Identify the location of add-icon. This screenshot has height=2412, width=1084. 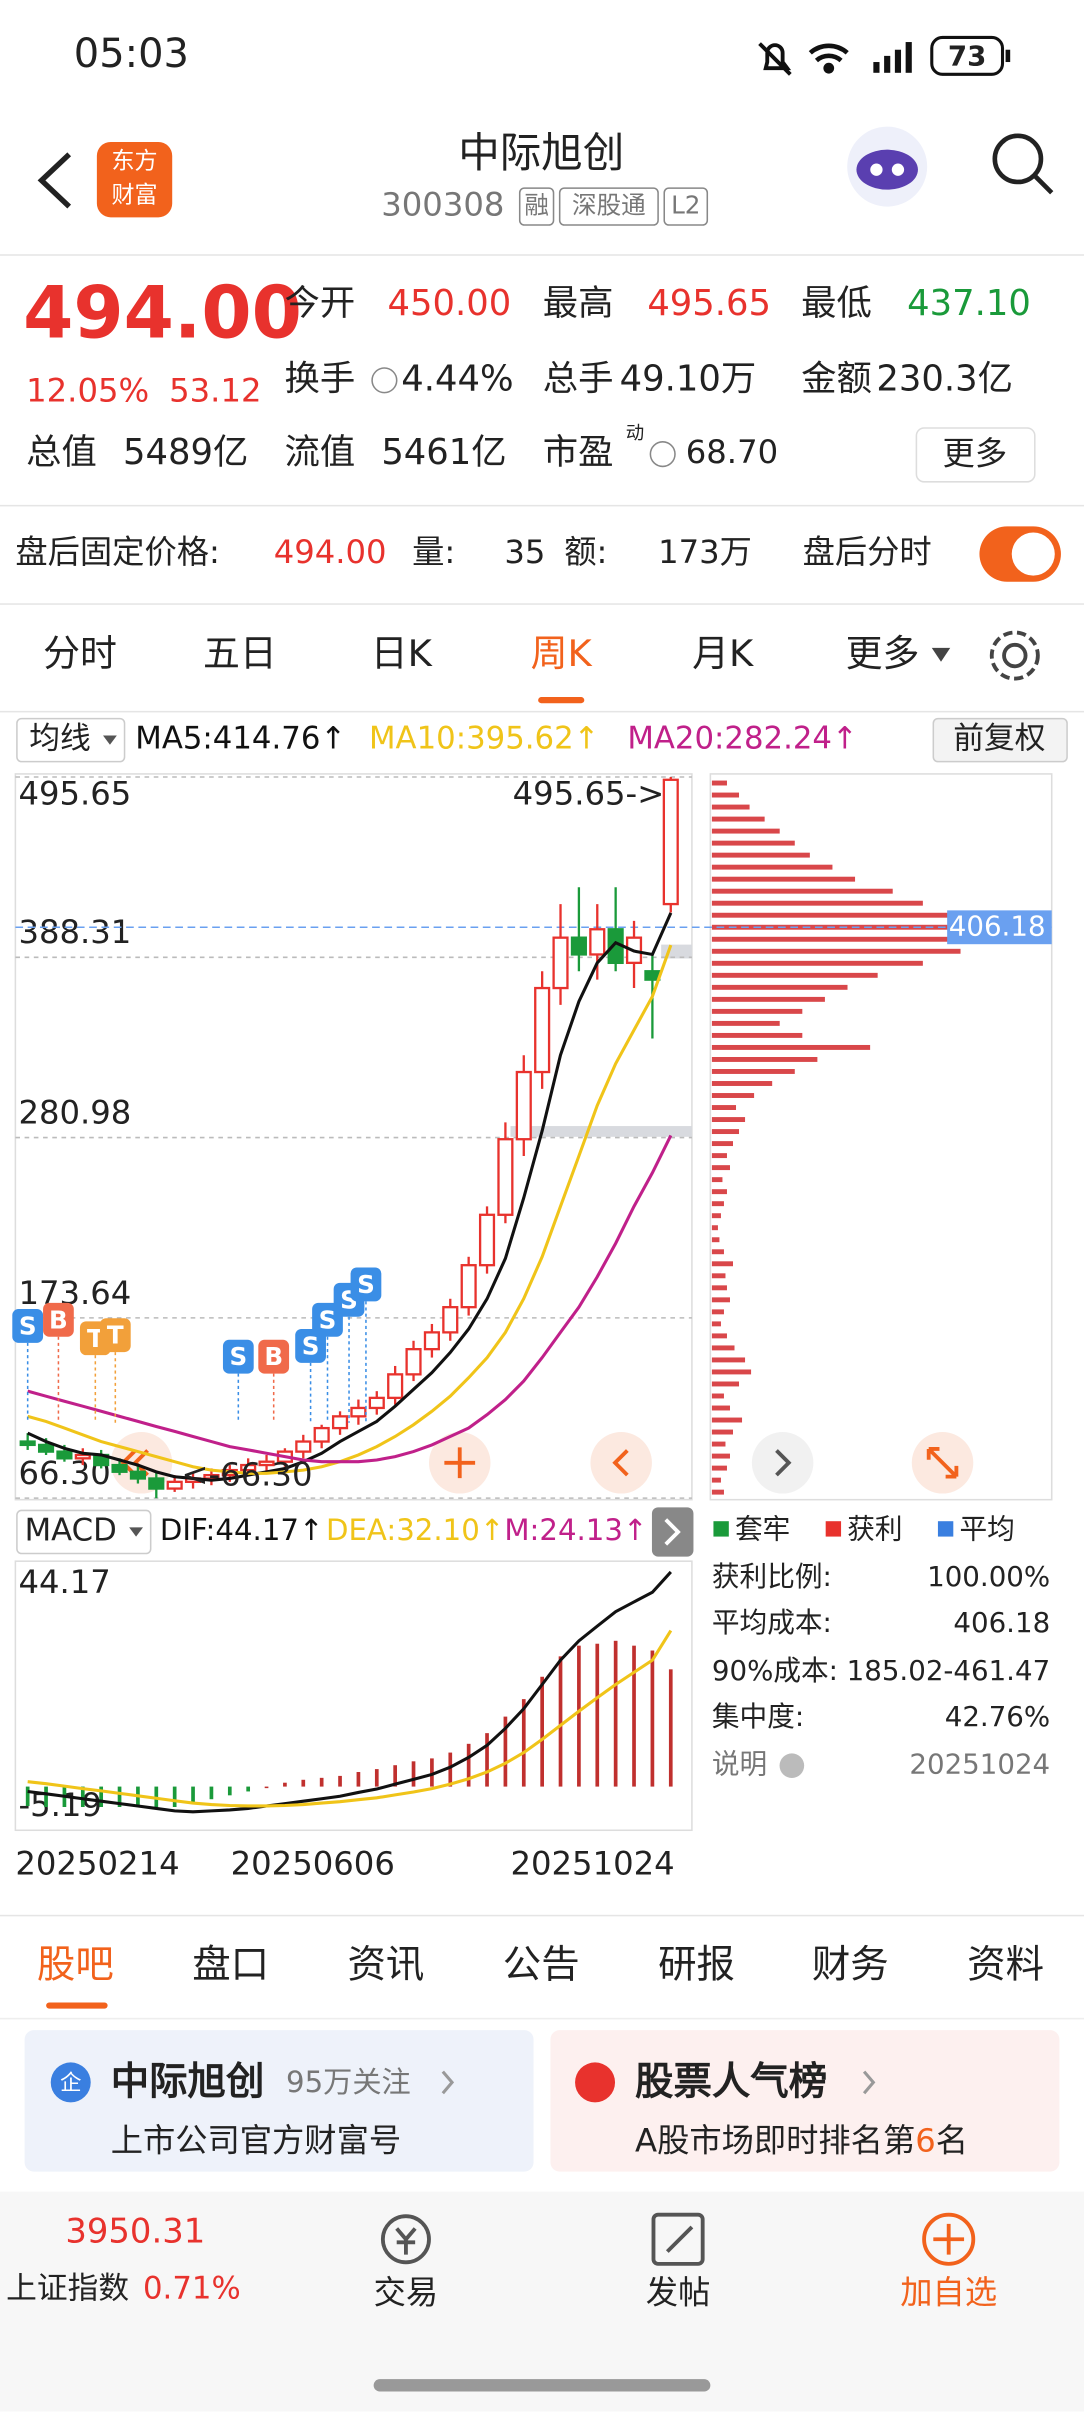
(949, 2239).